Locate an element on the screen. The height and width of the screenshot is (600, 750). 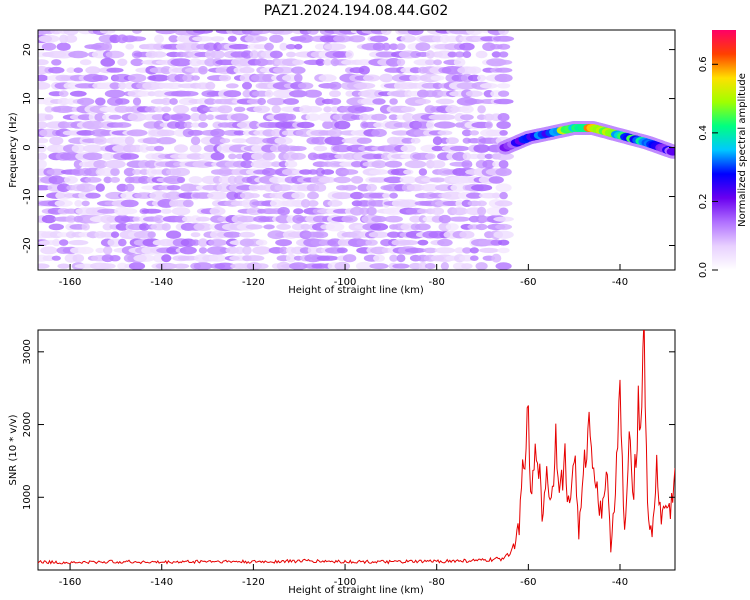
colorbar-gradient is located at coordinates (724, 150).